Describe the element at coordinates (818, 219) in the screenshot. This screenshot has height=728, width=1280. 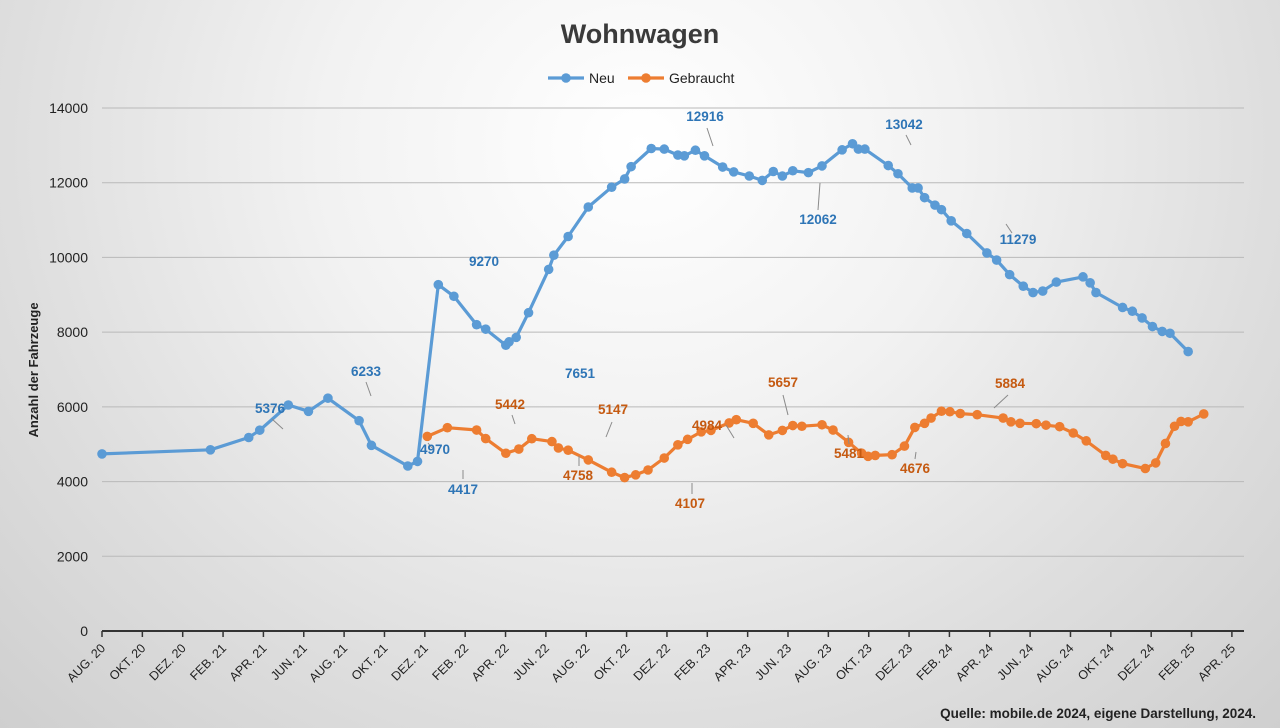
I see `data-label-text: 12062` at that location.